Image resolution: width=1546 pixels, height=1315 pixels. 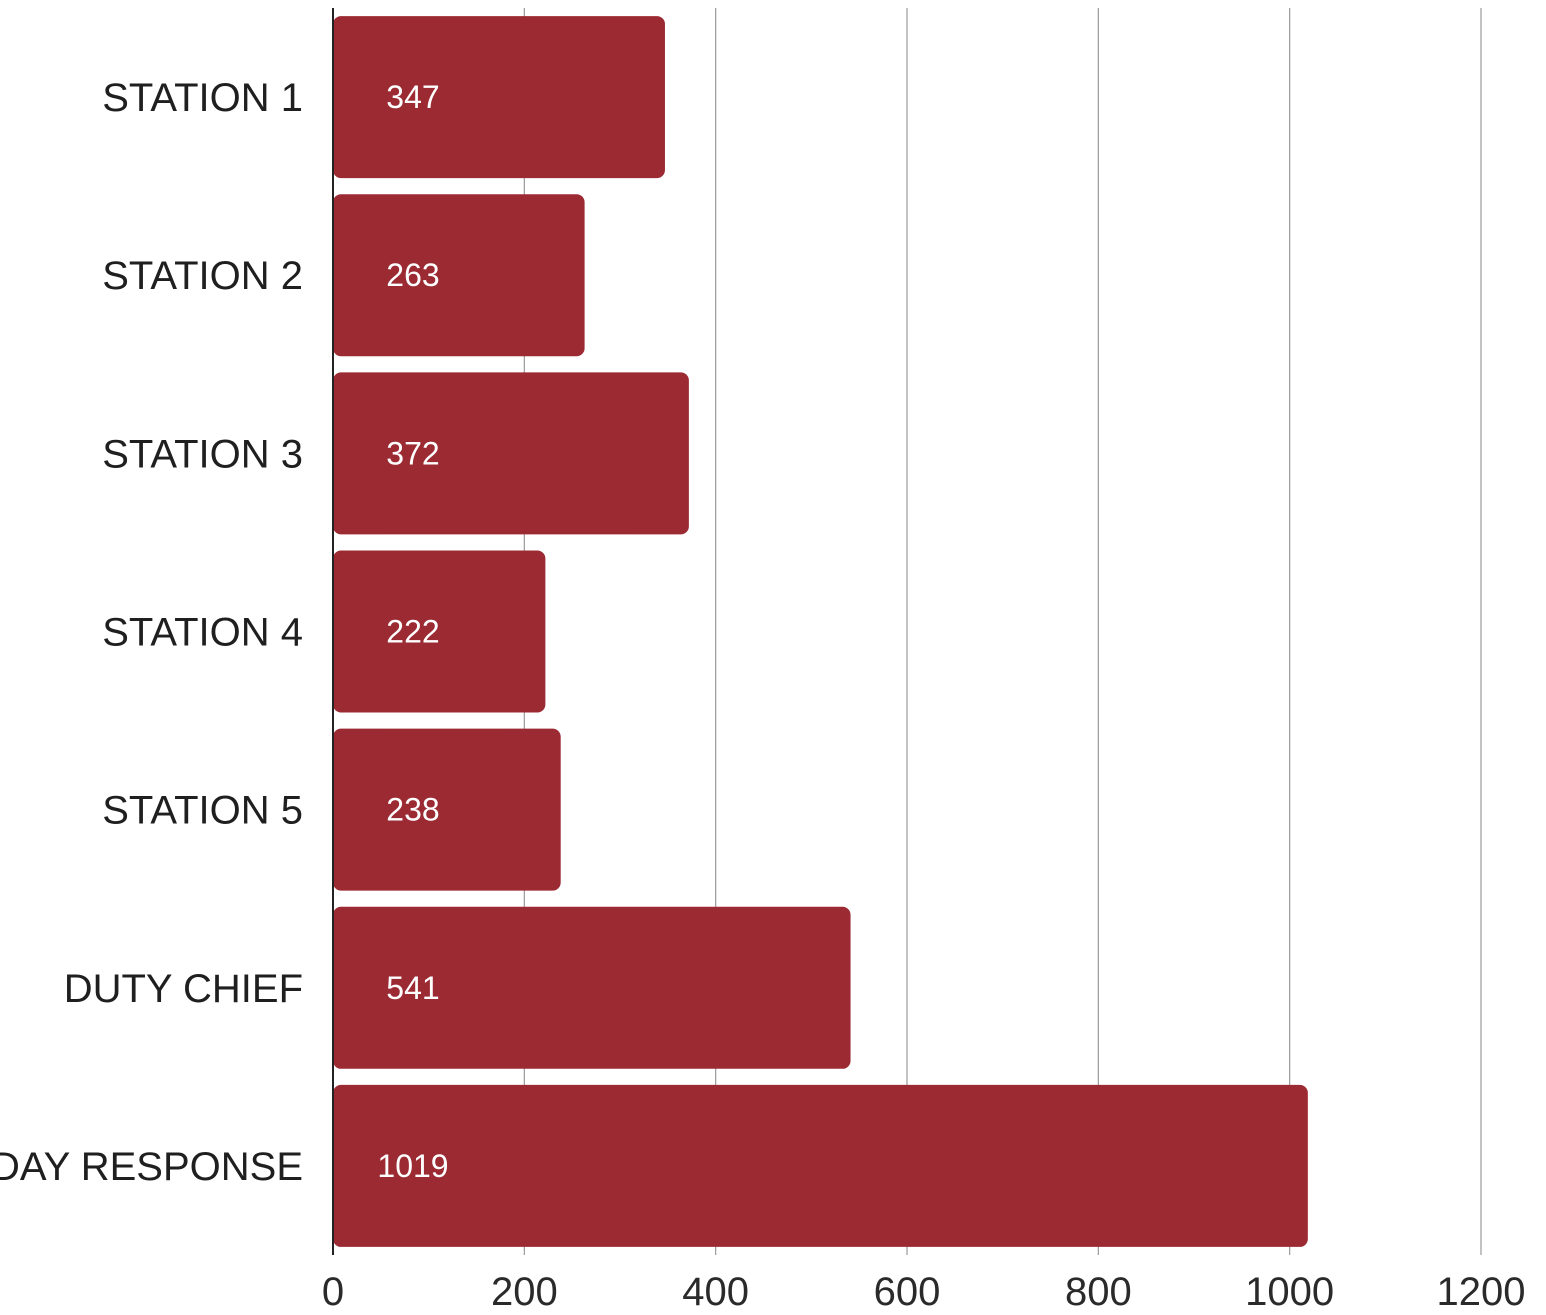 What do you see at coordinates (715, 1292) in the screenshot?
I see `x-tick-label: 400` at bounding box center [715, 1292].